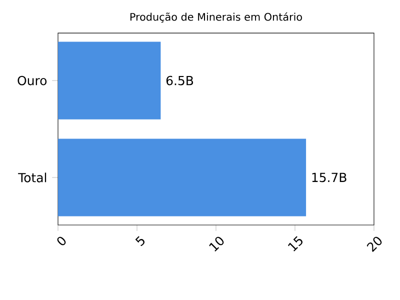  Describe the element at coordinates (32, 81) in the screenshot. I see `y-tick-label: Ouro` at that location.